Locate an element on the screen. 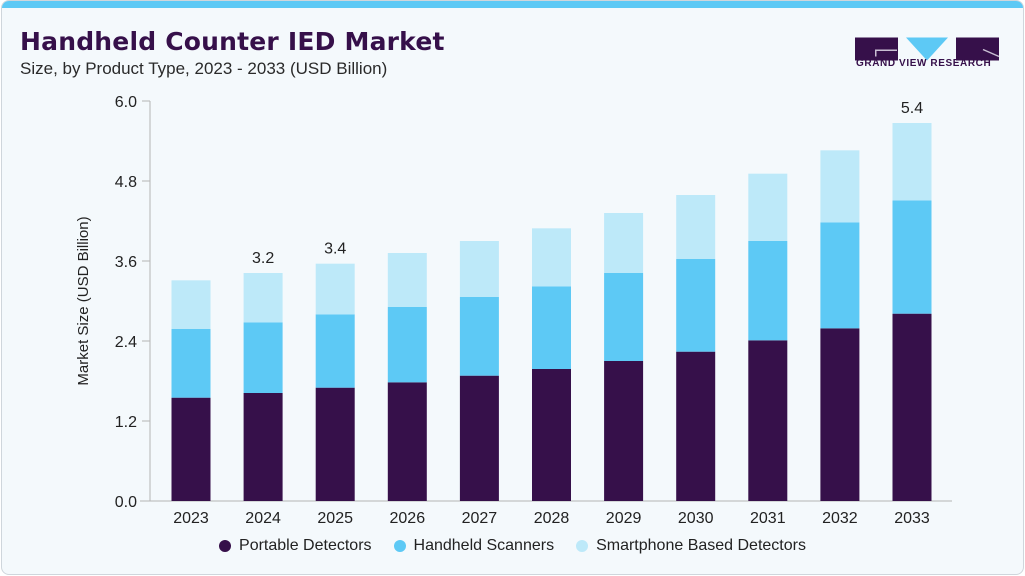  bar-handheld-scanners-2030 is located at coordinates (696, 305).